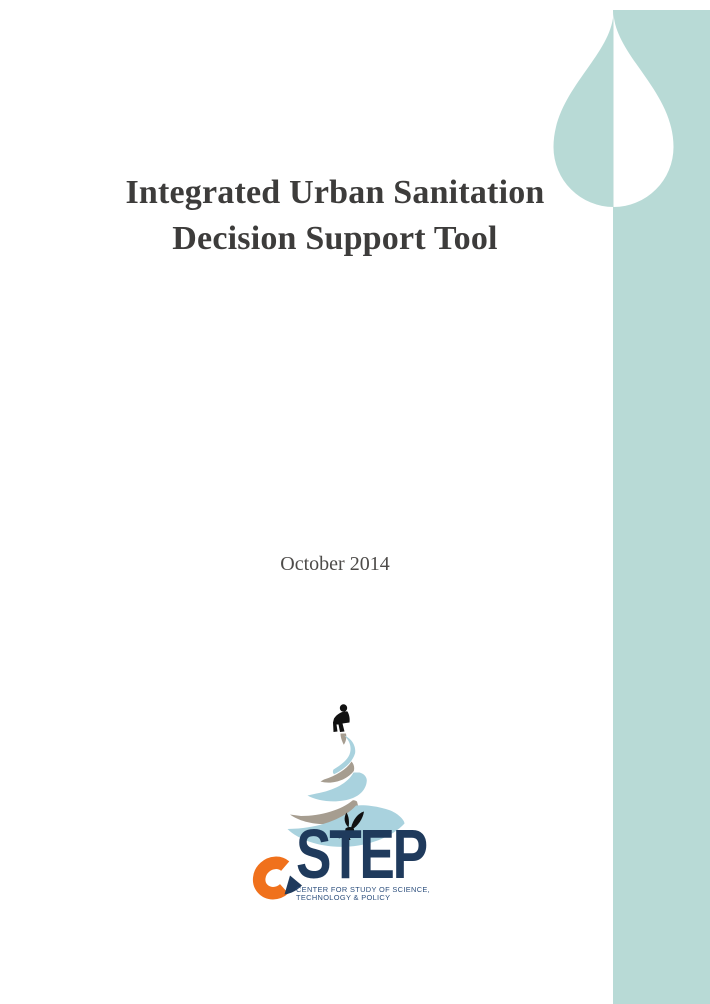 Image resolution: width=710 pixels, height=1004 pixels. I want to click on logo-wordmark: STEP, so click(362, 854).